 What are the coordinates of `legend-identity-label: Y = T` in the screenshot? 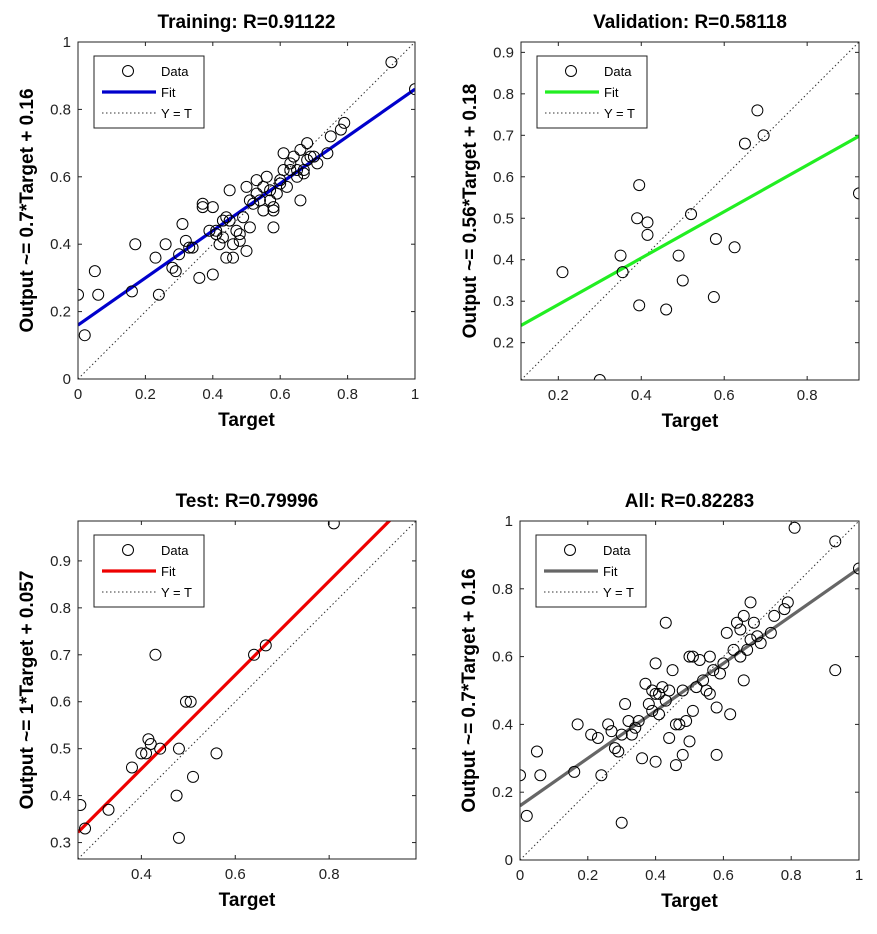 It's located at (618, 592).